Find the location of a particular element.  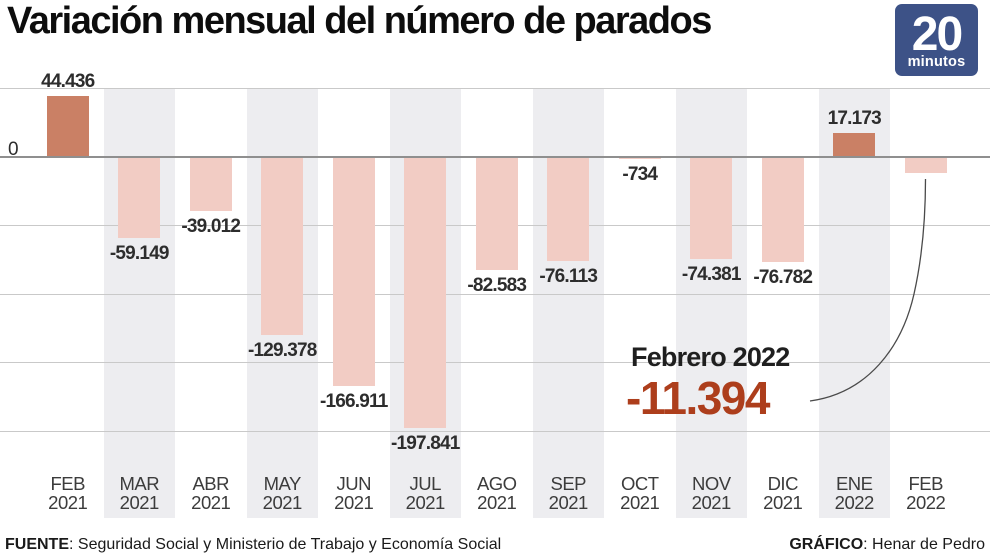

x-axis-label: FEB 2022 is located at coordinates (926, 493).